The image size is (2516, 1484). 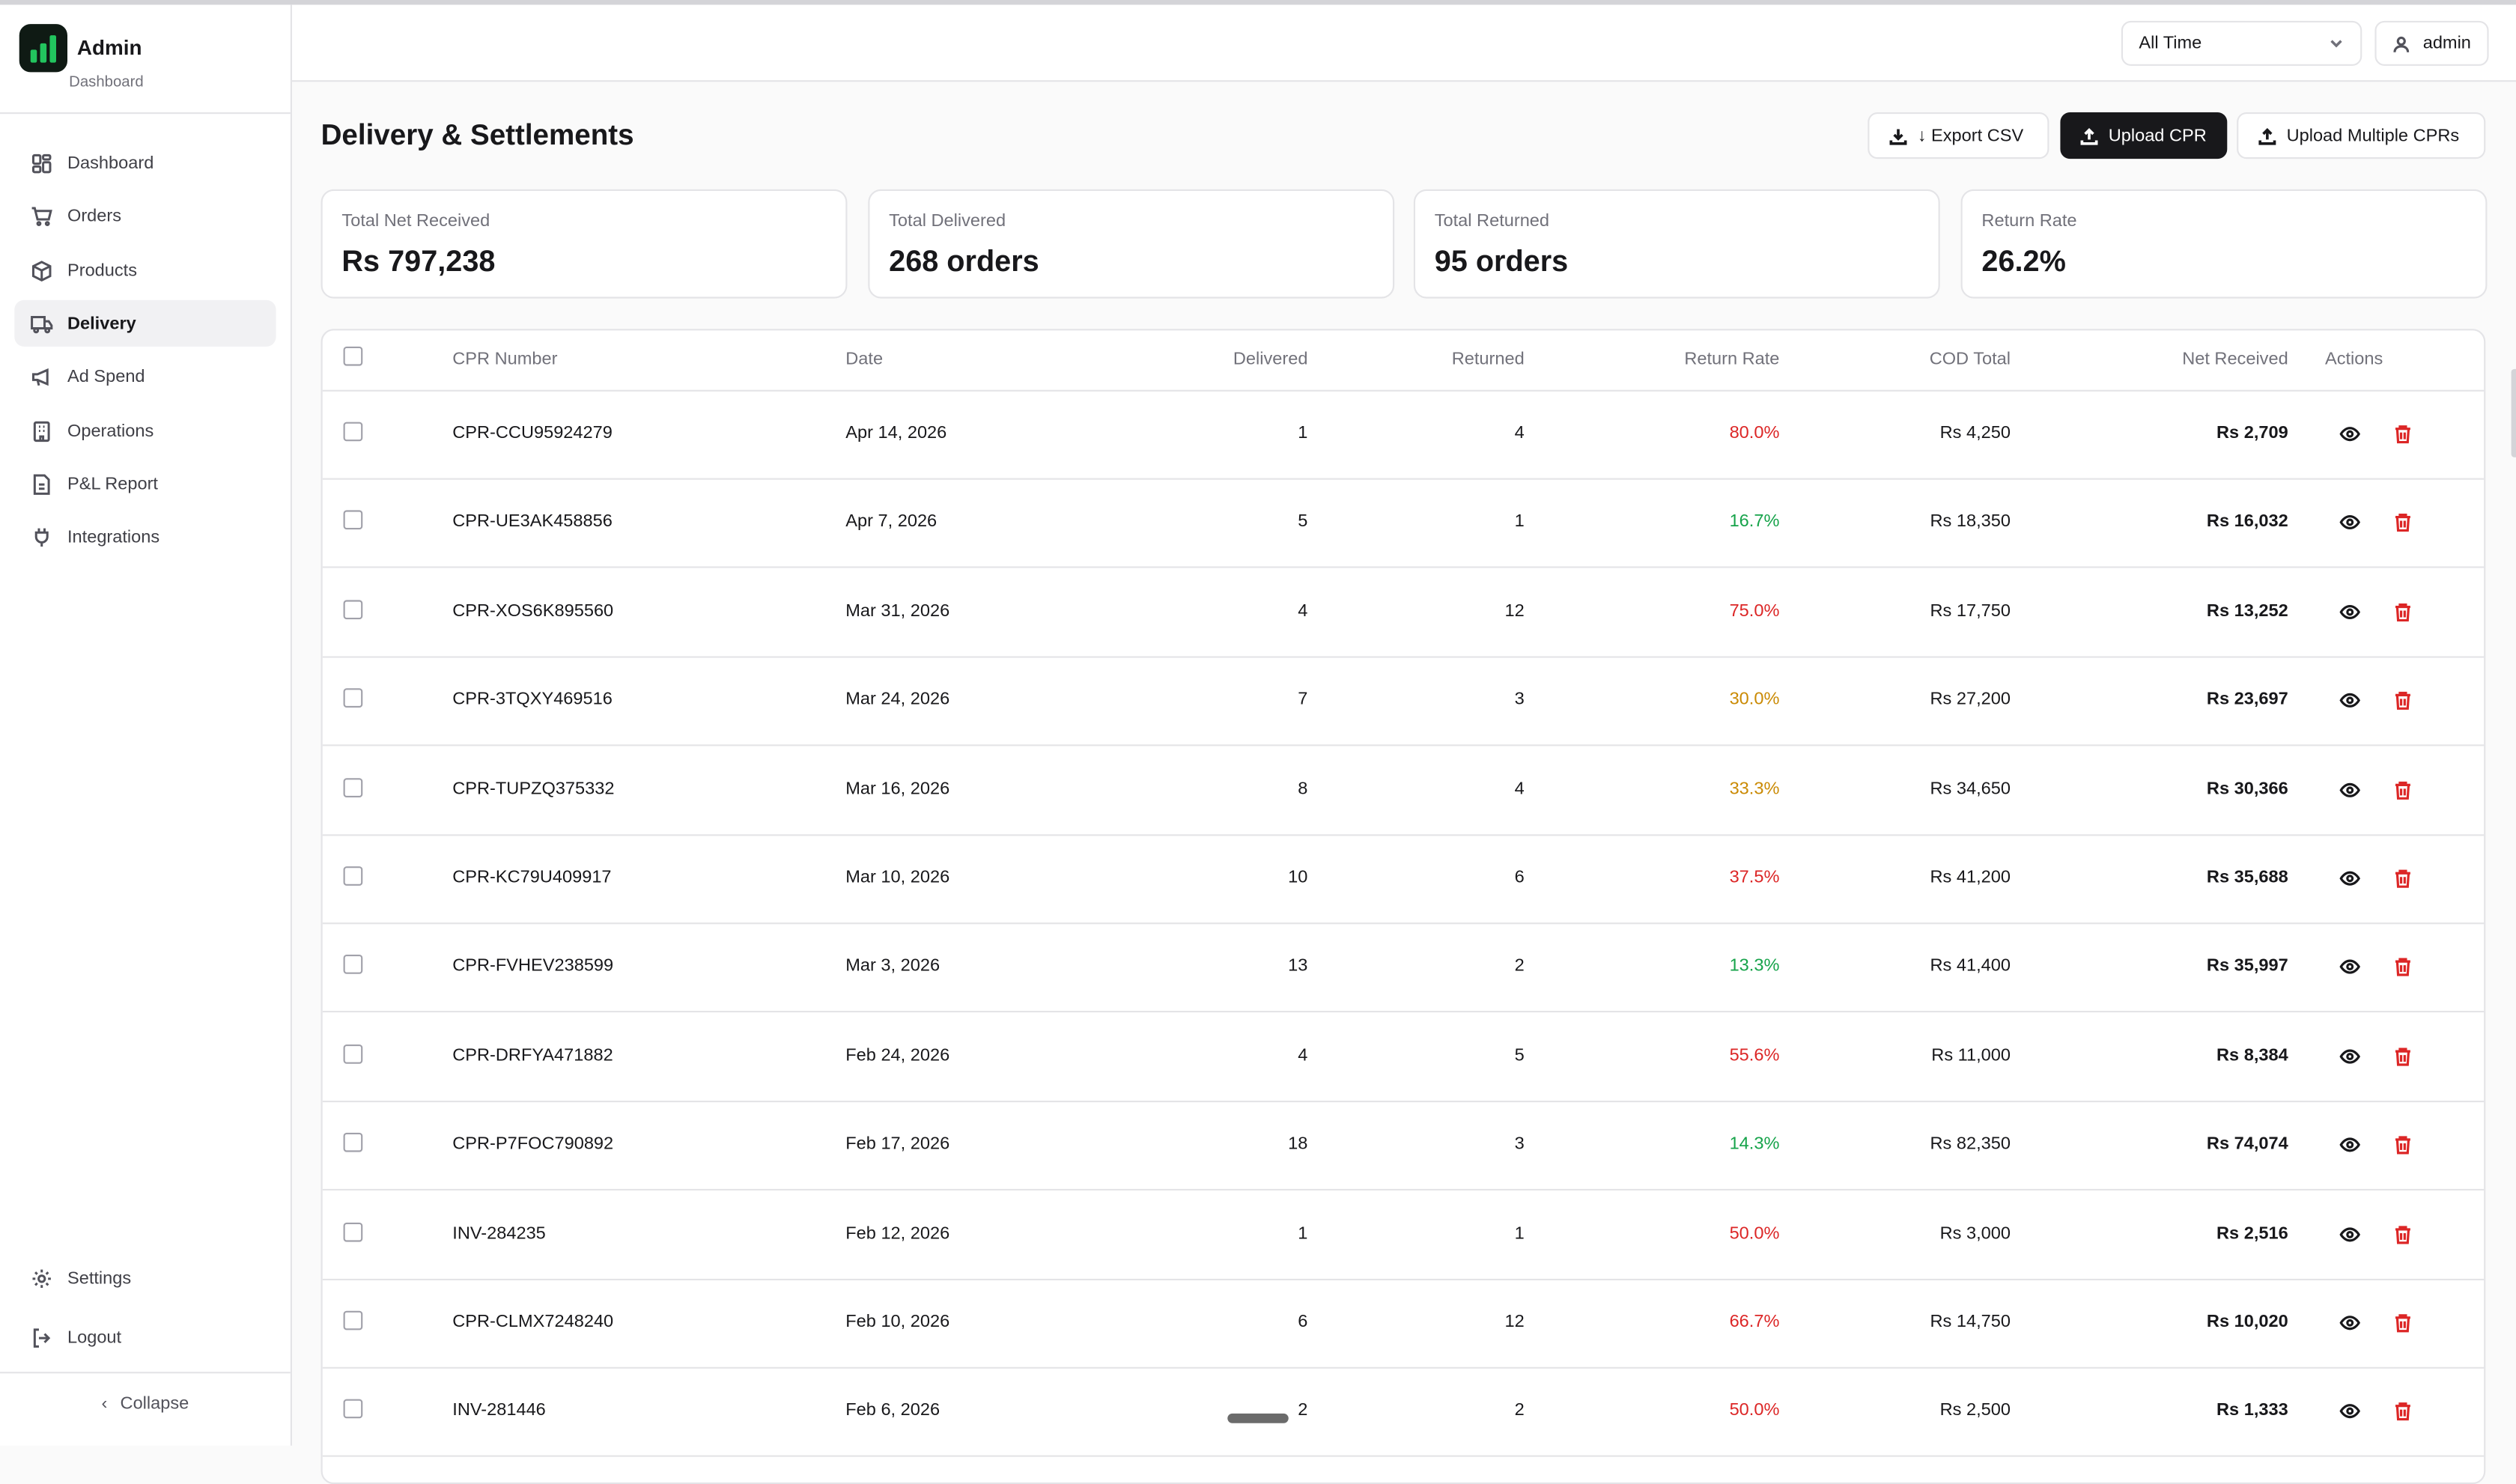 What do you see at coordinates (1488, 359) in the screenshot?
I see `column-header-returned: Returned` at bounding box center [1488, 359].